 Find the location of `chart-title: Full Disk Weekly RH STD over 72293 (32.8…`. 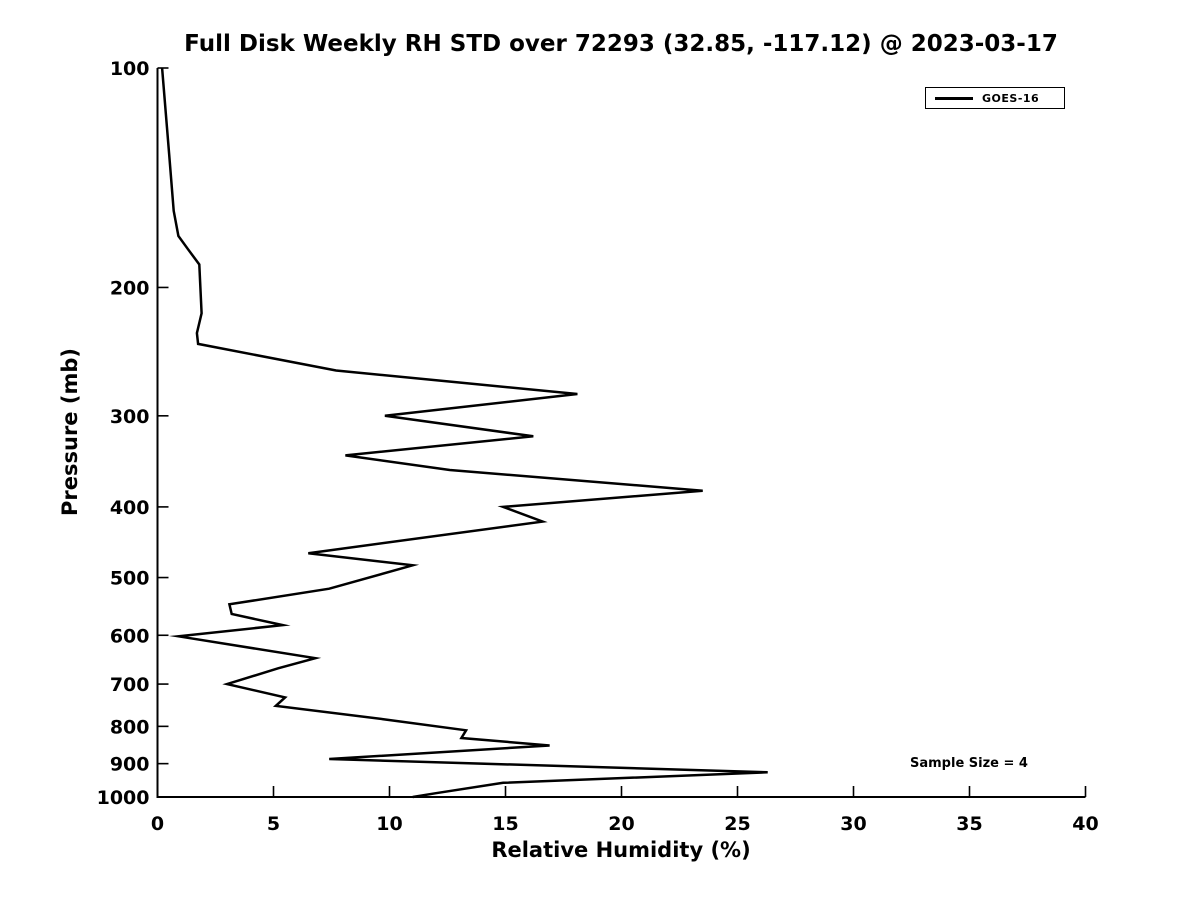

chart-title: Full Disk Weekly RH STD over 72293 (32.8… is located at coordinates (621, 44).